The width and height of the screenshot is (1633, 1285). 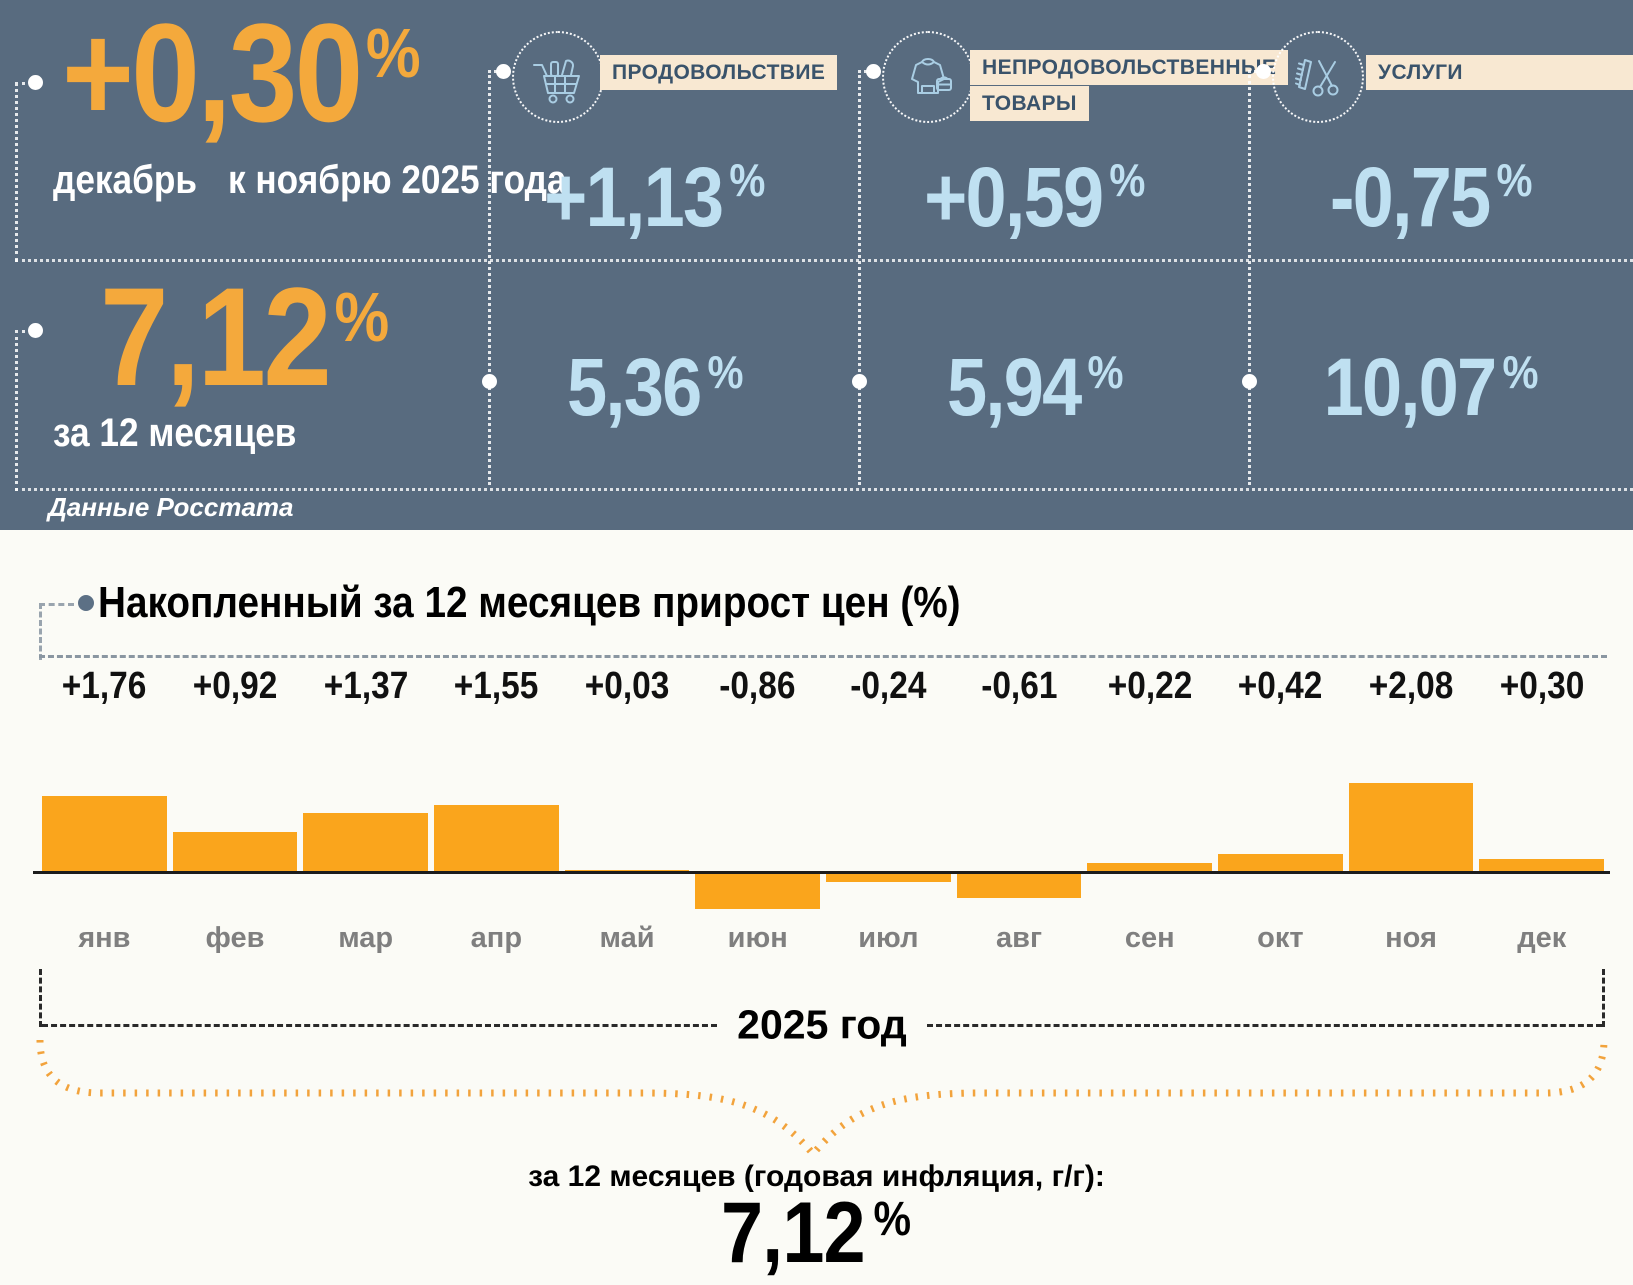 I want to click on dashed-bracket, so click(x=56, y=631).